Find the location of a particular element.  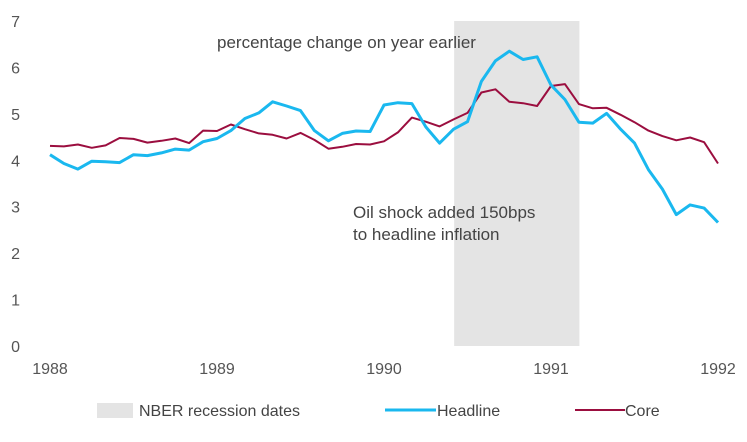

oil-shock-annotation-line1: Oil shock added 150bps is located at coordinates (444, 212).